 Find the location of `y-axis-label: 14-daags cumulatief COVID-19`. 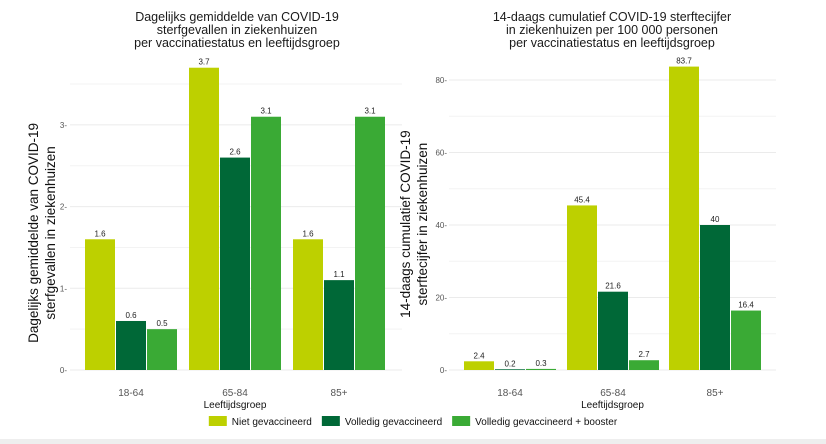

y-axis-label: 14-daags cumulatief COVID-19 is located at coordinates (405, 224).